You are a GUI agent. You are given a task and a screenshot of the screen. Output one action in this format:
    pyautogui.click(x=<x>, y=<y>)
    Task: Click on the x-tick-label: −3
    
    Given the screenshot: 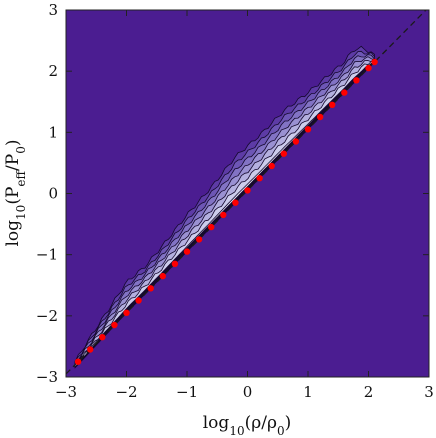 What is the action you would take?
    pyautogui.click(x=66, y=392)
    